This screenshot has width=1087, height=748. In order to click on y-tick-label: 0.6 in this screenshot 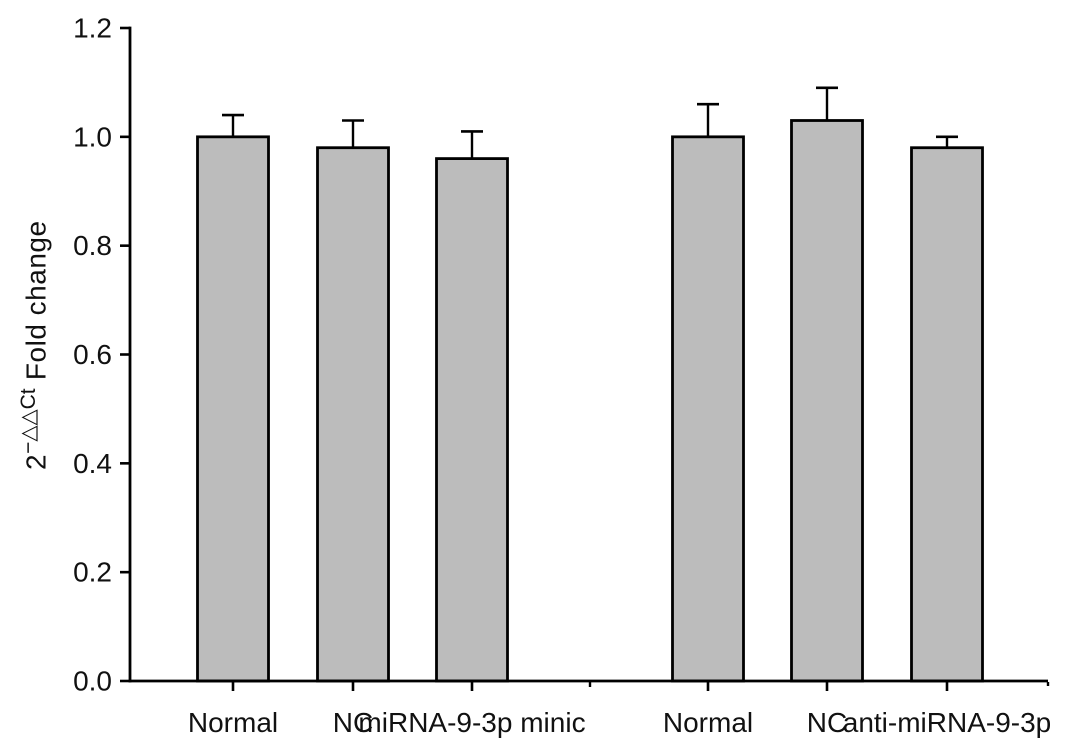, I will do `click(92, 354)`.